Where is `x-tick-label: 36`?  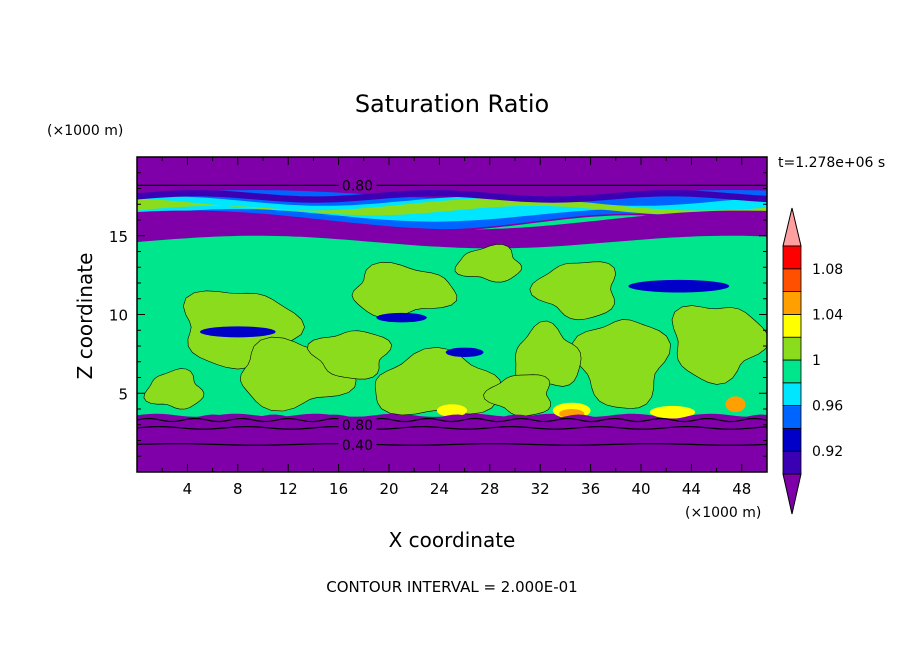
x-tick-label: 36 is located at coordinates (590, 489).